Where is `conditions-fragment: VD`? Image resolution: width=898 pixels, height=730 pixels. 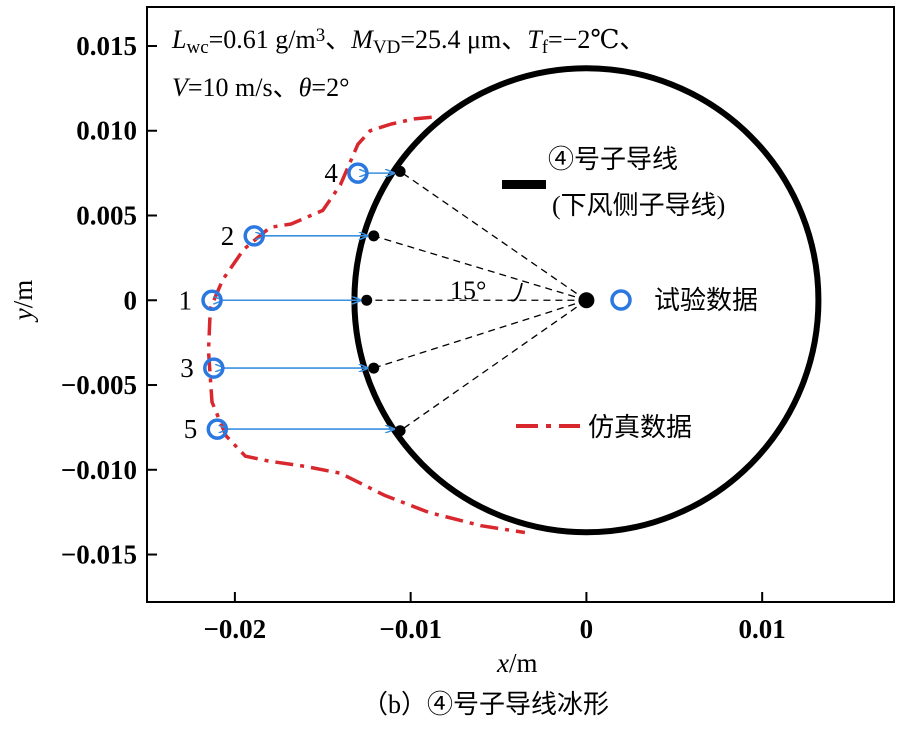 conditions-fragment: VD is located at coordinates (386, 47).